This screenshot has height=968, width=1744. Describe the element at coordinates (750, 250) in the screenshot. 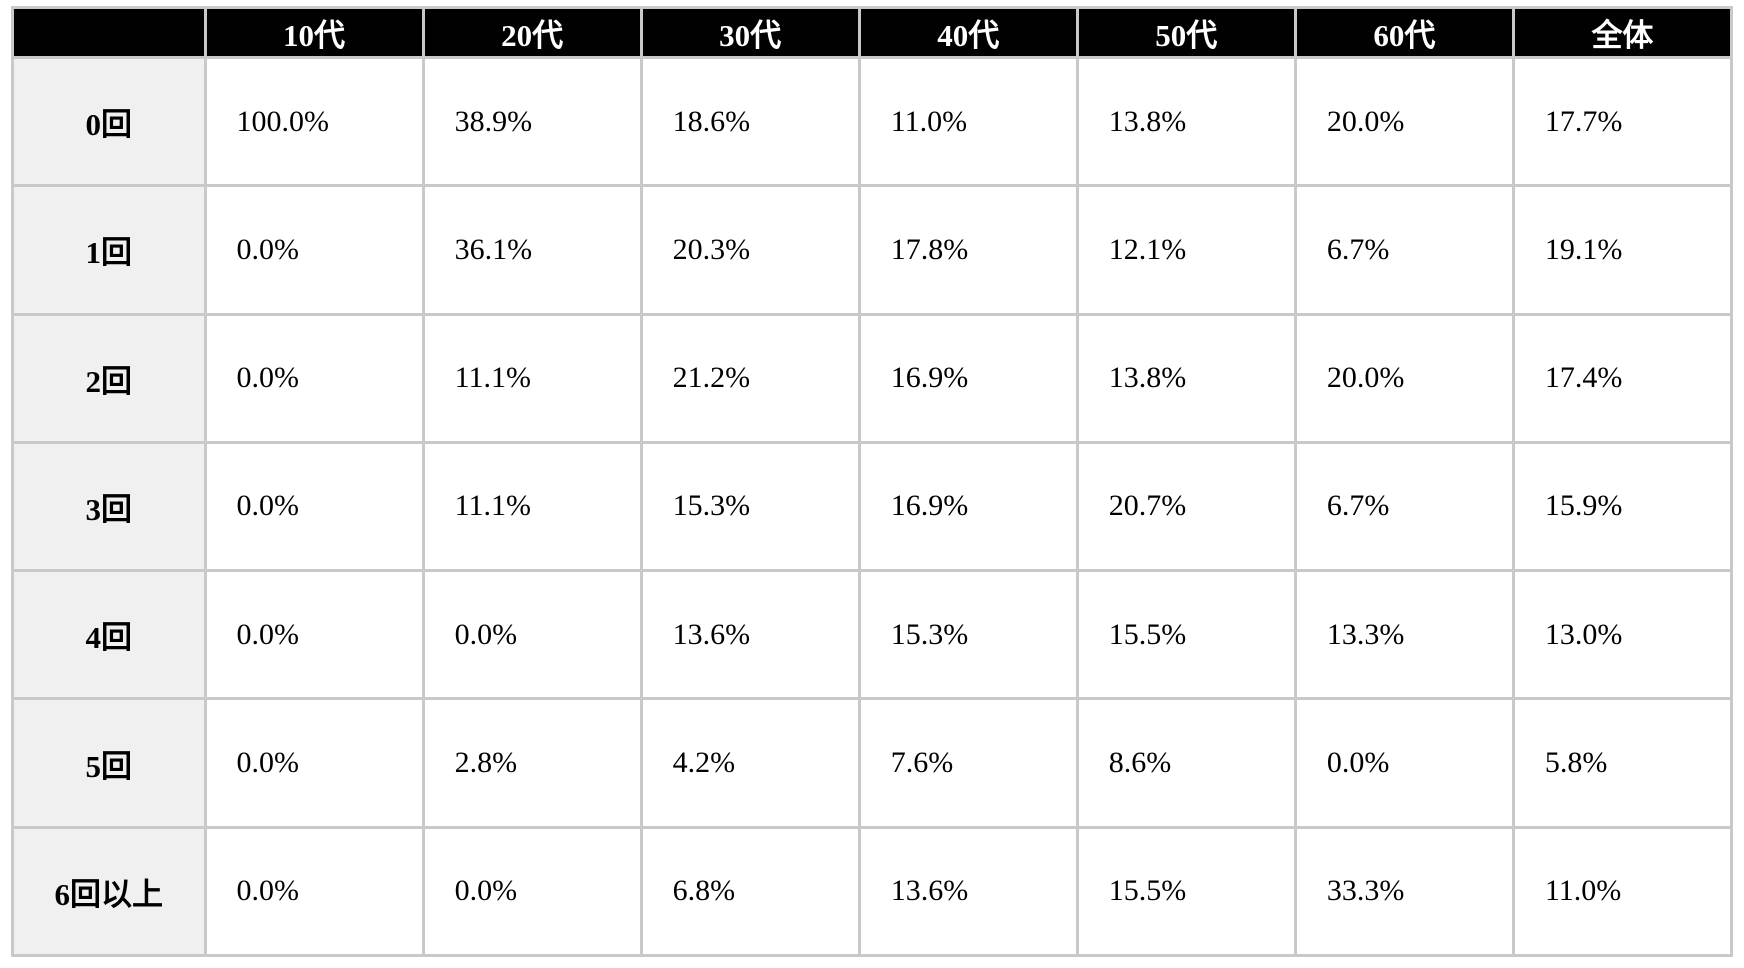

I see `data-cell: 20.3%` at that location.